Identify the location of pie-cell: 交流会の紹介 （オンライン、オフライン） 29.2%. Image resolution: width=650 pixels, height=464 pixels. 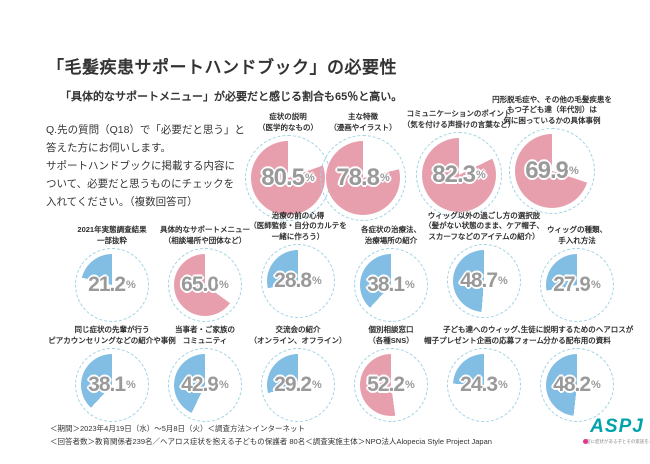
(298, 369).